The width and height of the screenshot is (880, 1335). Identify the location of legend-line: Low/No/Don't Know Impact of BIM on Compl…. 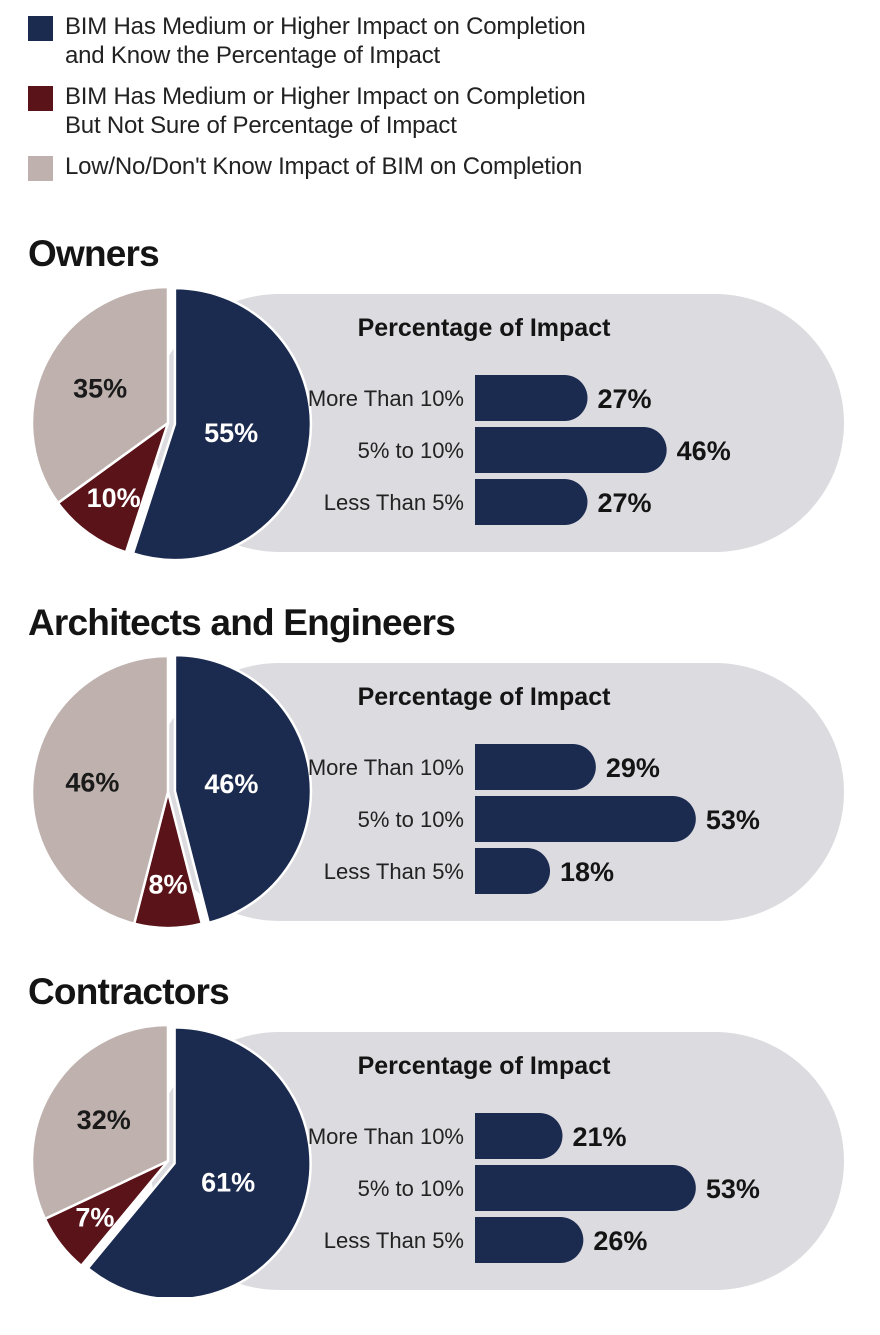
(324, 166).